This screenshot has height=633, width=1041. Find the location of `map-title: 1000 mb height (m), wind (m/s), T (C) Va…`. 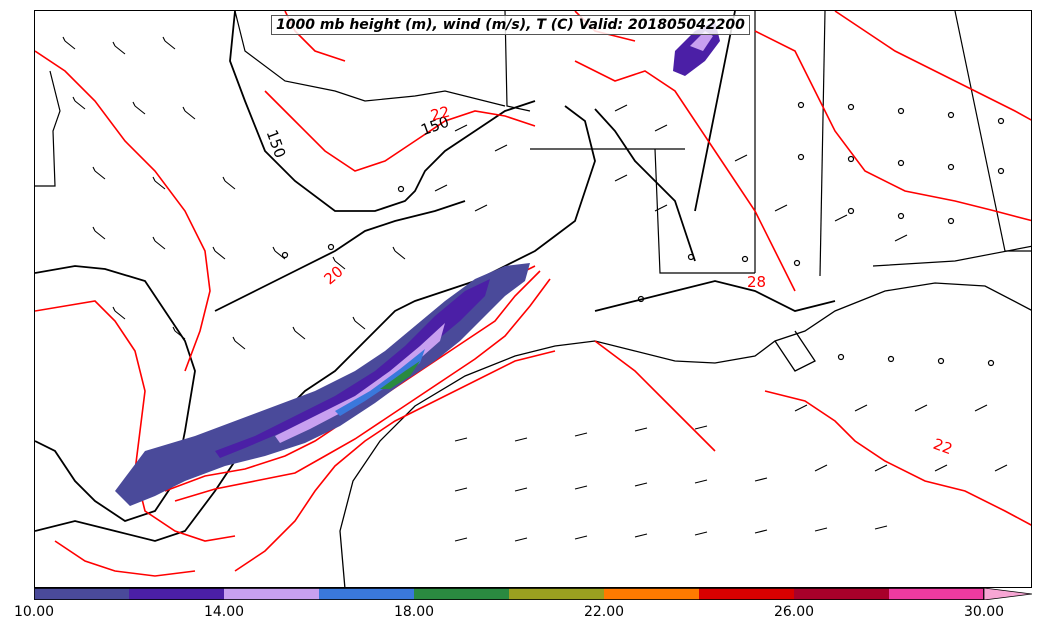

map-title: 1000 mb height (m), wind (m/s), T (C) Va… is located at coordinates (510, 25).